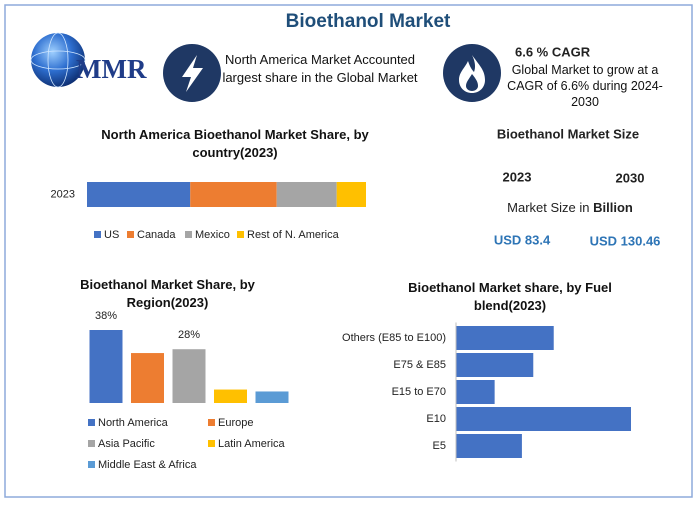 This screenshot has height=507, width=700. Describe the element at coordinates (436, 419) in the screenshot. I see `y-tick-label: E10` at that location.